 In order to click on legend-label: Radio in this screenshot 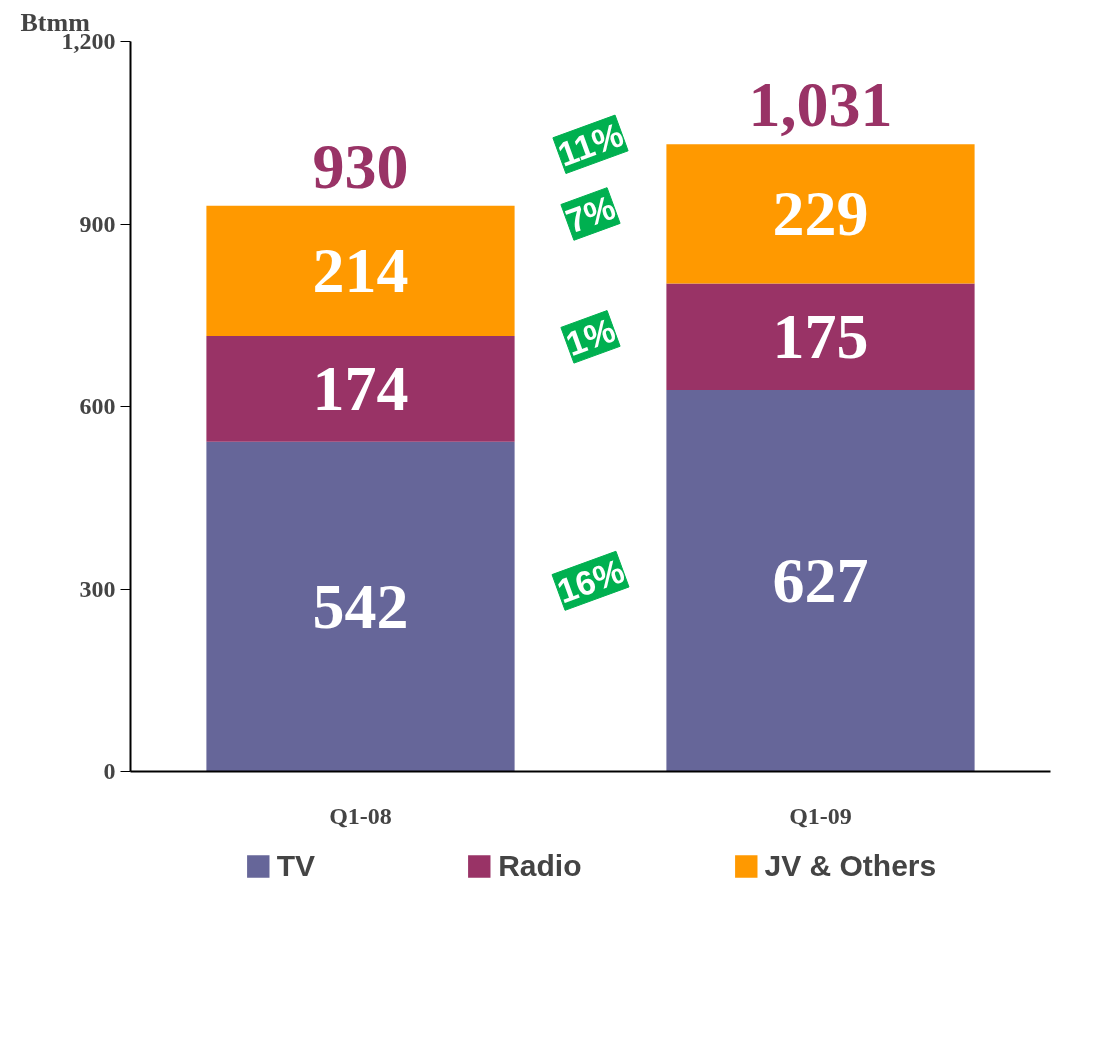, I will do `click(540, 866)`.